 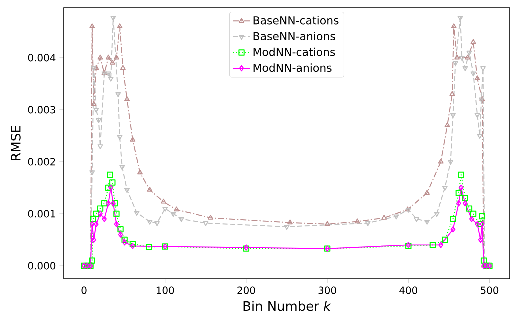 I want to click on legend-label: ModNN-anions, so click(x=293, y=68).